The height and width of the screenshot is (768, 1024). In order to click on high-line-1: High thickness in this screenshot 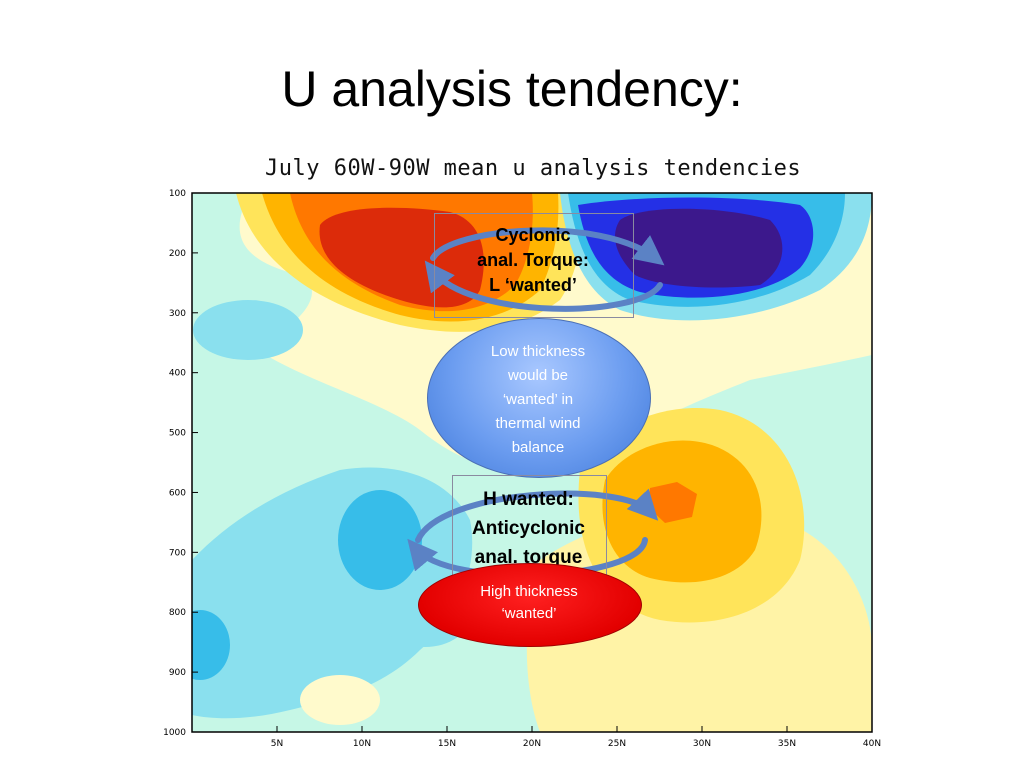, I will do `click(529, 591)`.